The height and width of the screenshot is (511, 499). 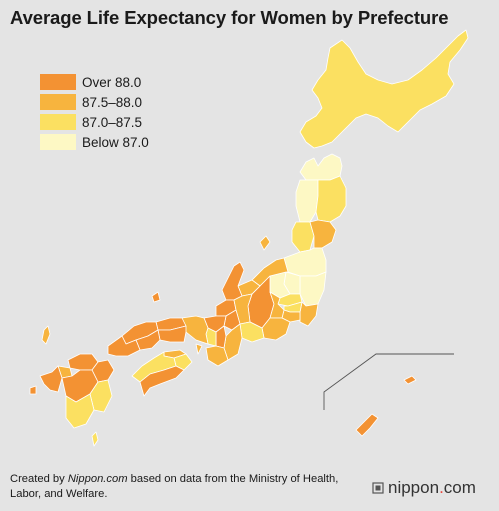 I want to click on yamagata, so click(x=303, y=237).